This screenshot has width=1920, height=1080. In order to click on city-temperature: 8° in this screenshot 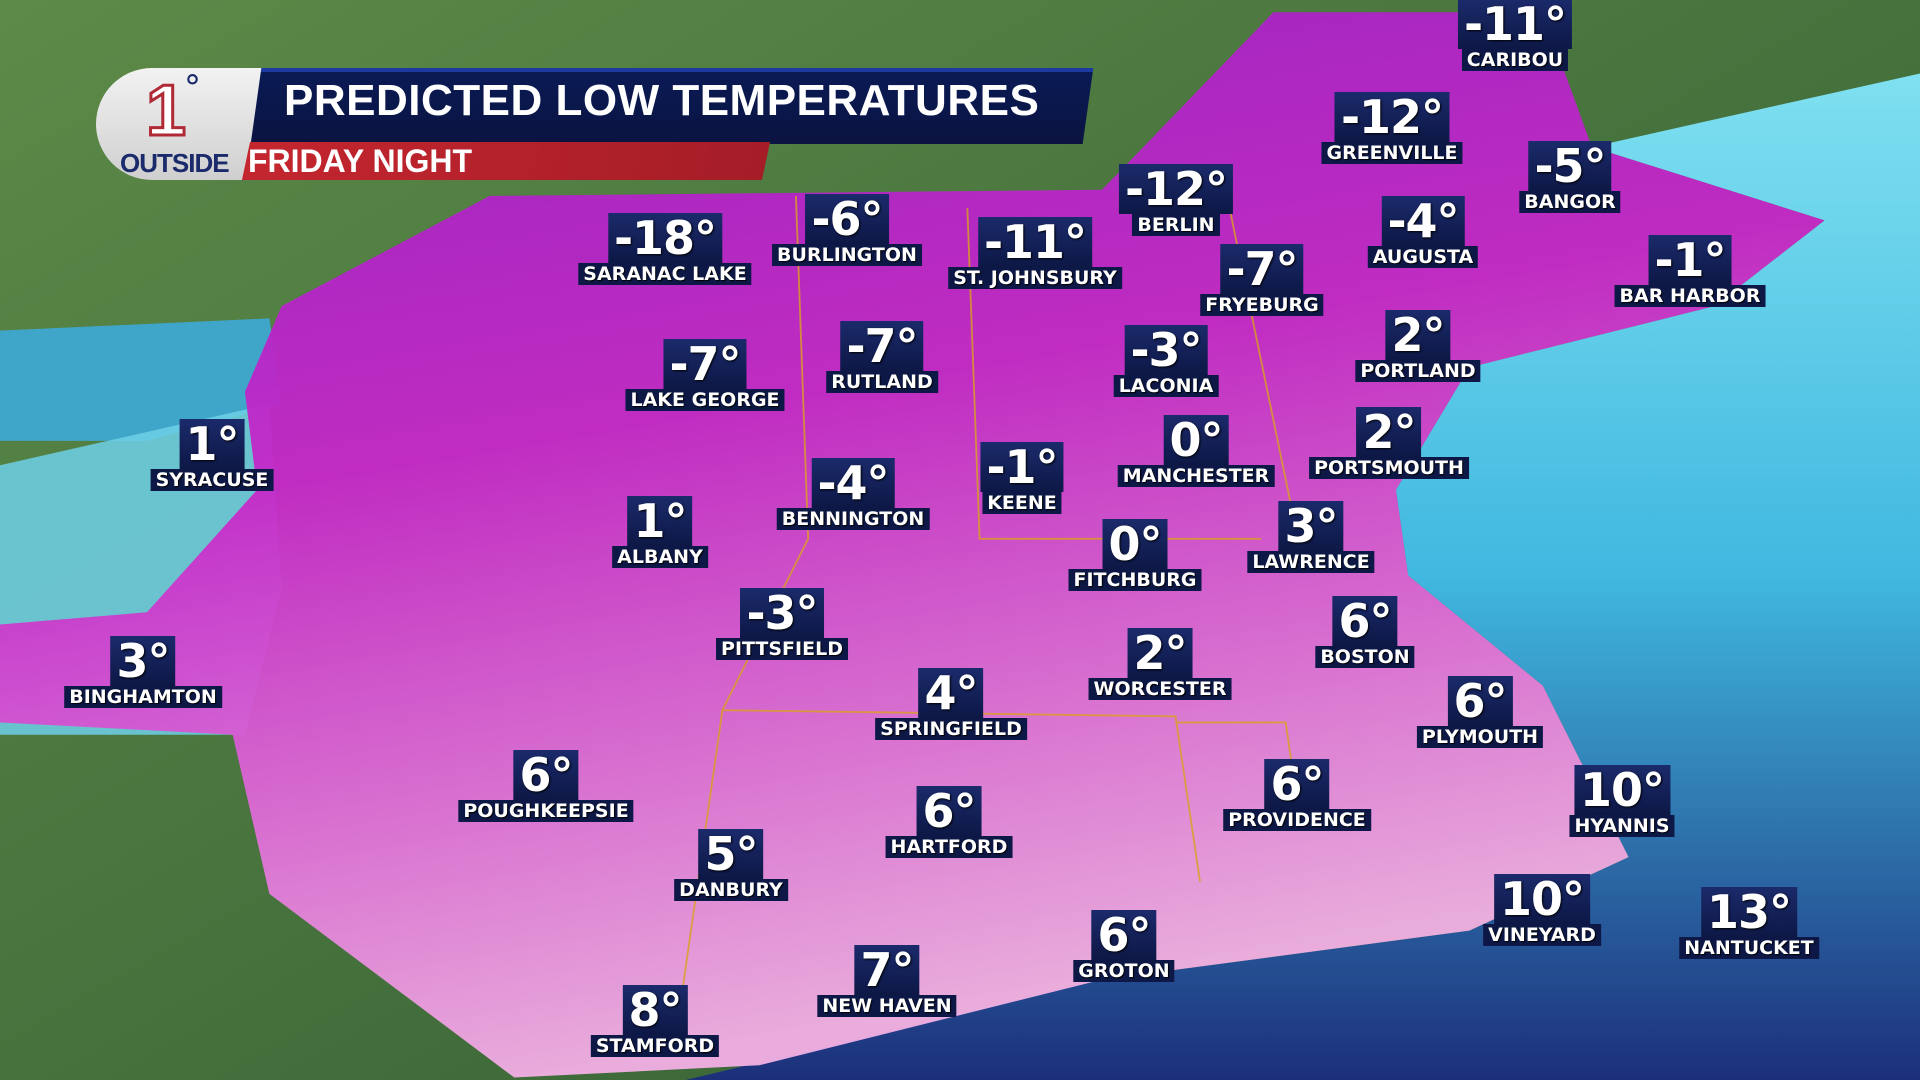, I will do `click(655, 1010)`.